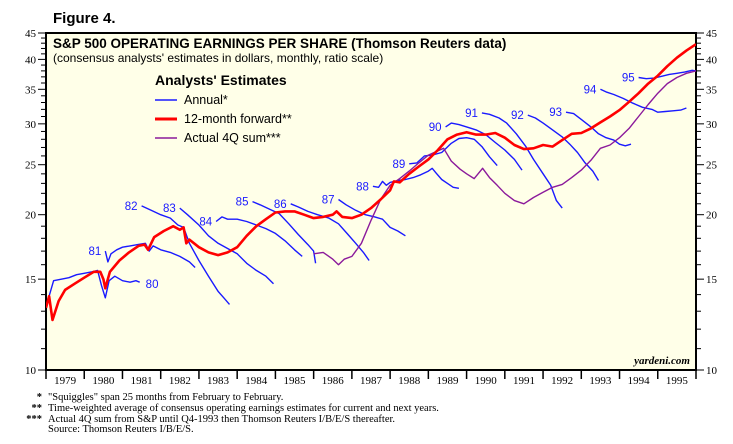 Image resolution: width=733 pixels, height=444 pixels. I want to click on legend-label-annual: Annual*, so click(206, 100).